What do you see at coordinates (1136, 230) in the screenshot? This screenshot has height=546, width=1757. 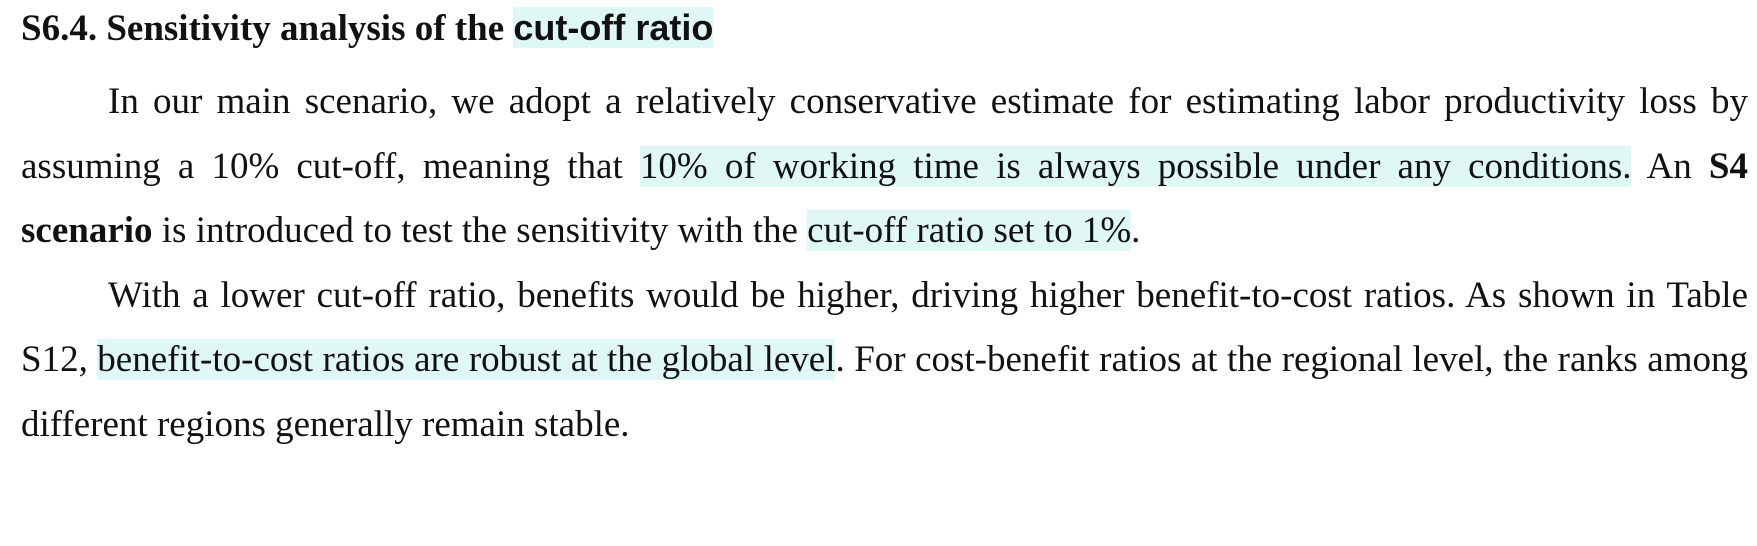 I see `paragraph-1-text-4: .` at bounding box center [1136, 230].